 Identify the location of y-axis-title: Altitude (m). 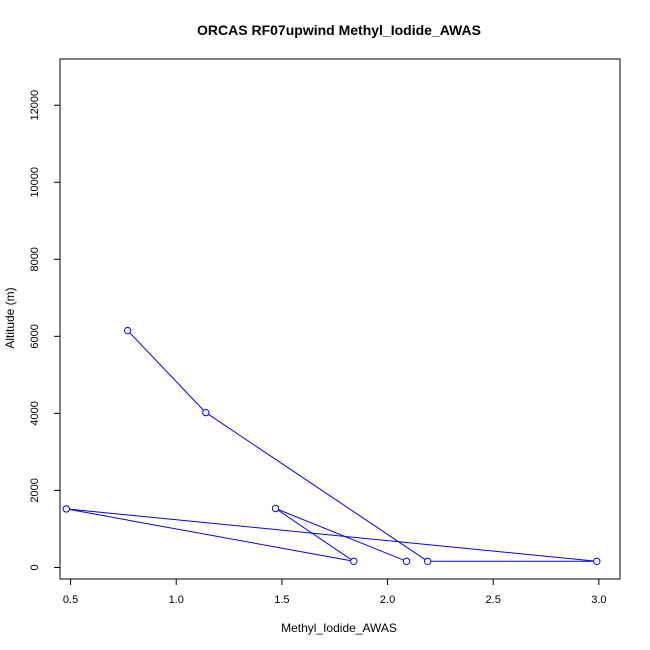
(10, 317).